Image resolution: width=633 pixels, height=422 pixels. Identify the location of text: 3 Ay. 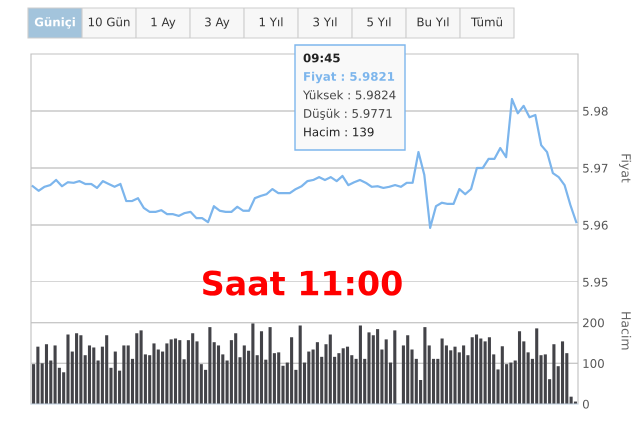
(217, 23).